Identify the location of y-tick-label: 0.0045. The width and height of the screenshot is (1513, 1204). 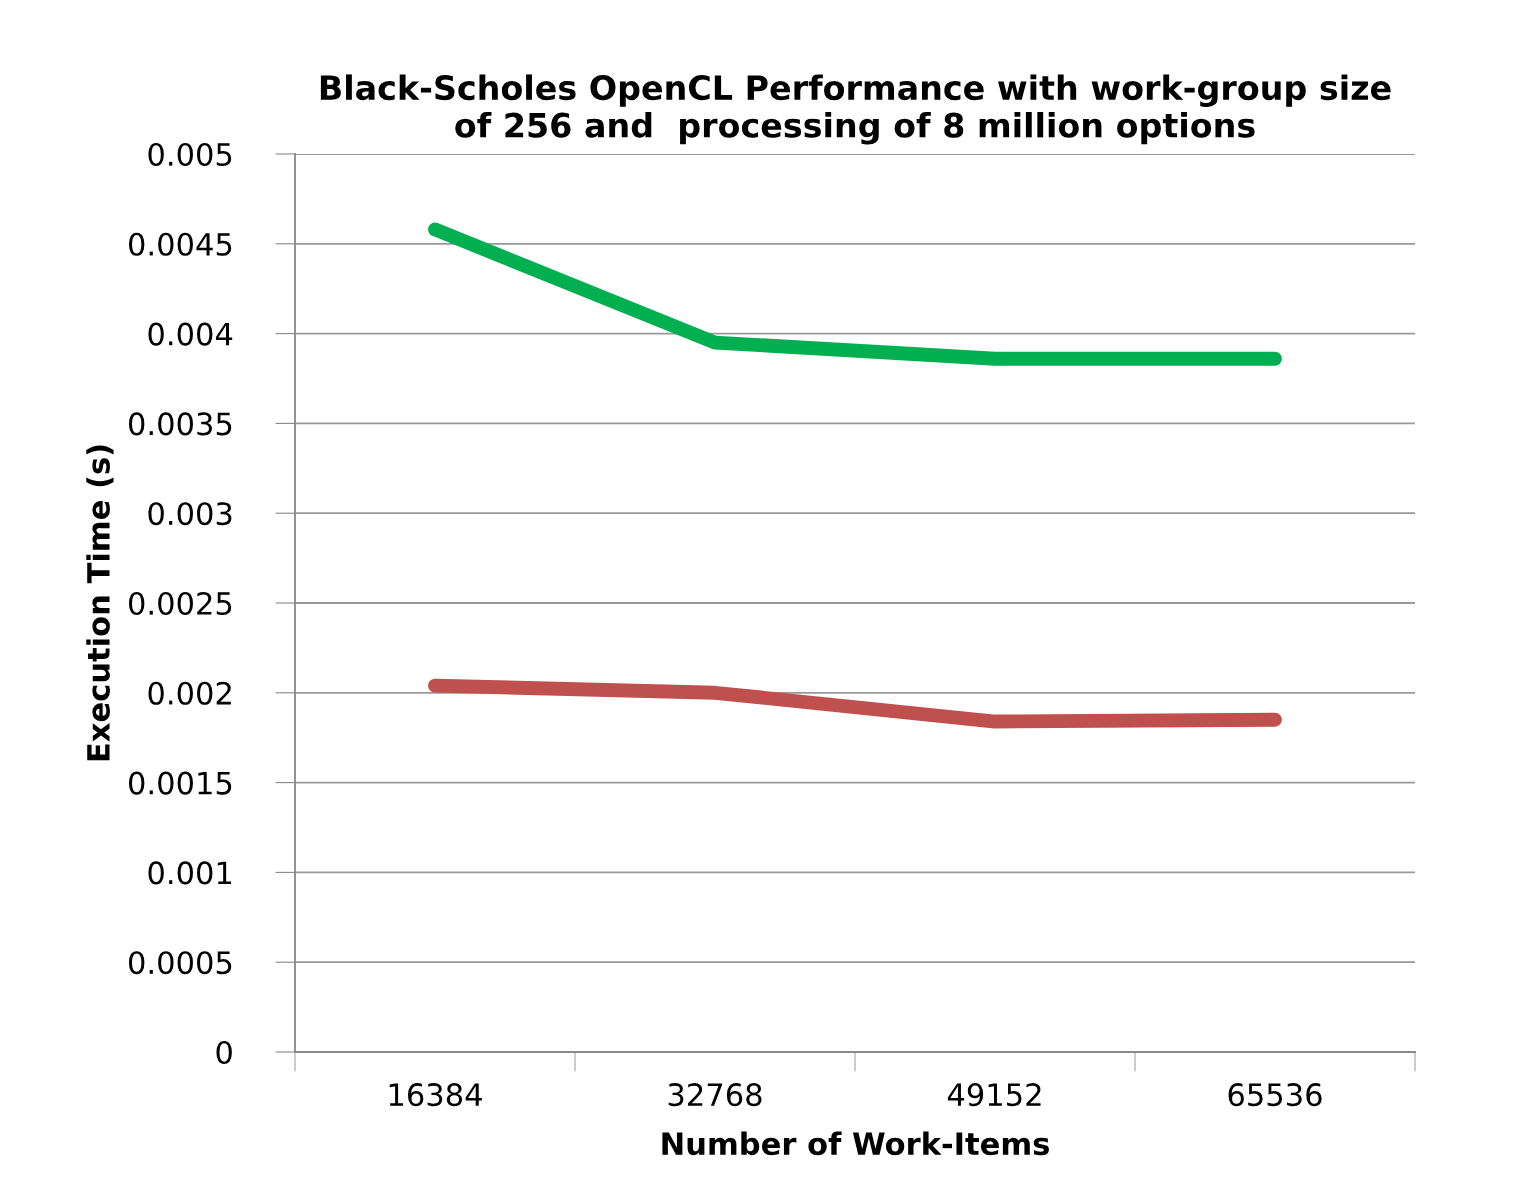
(180, 244).